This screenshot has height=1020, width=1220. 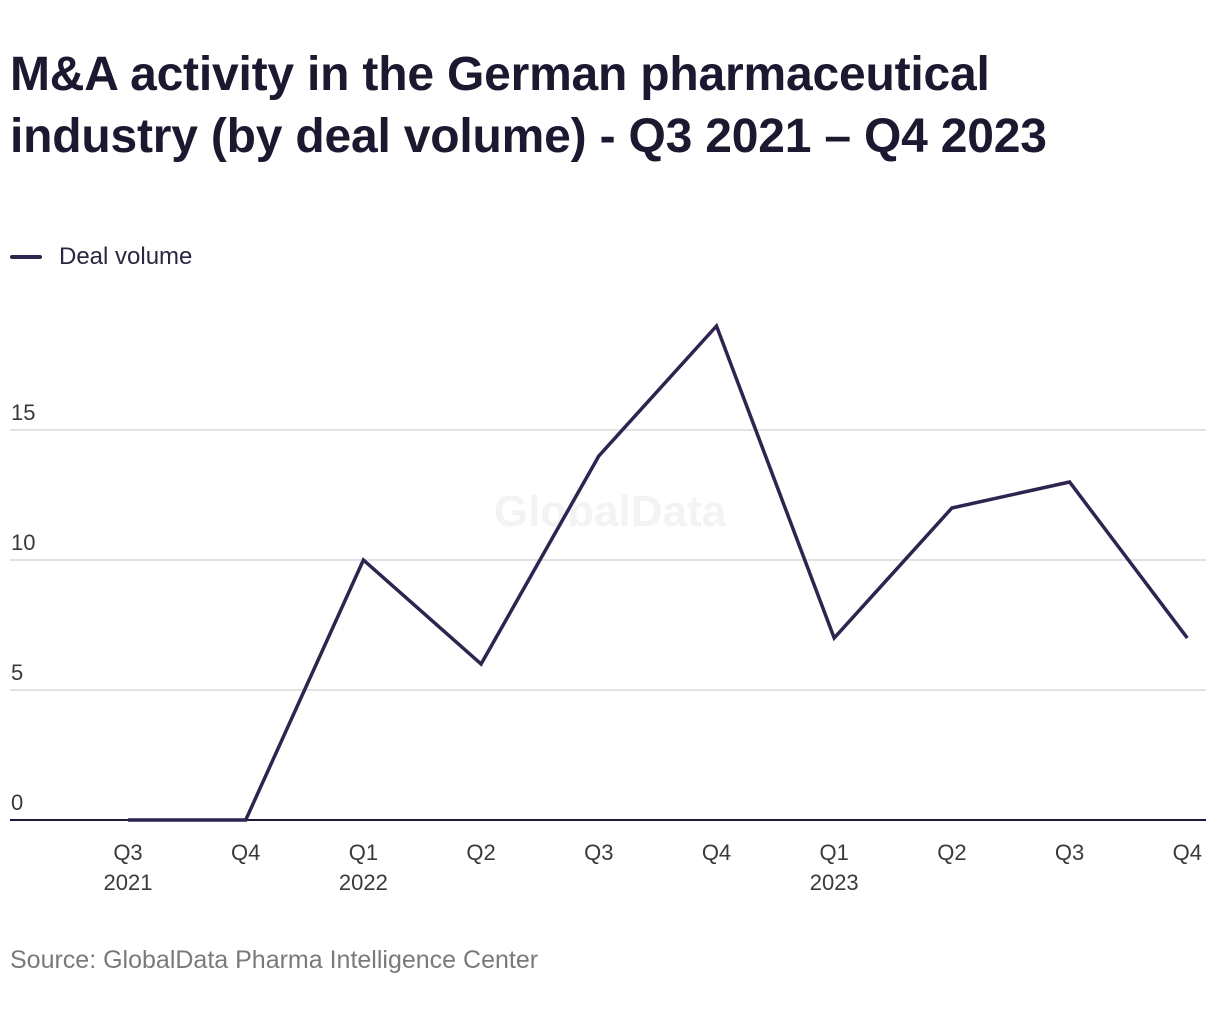 What do you see at coordinates (26, 257) in the screenshot?
I see `legend-swatch` at bounding box center [26, 257].